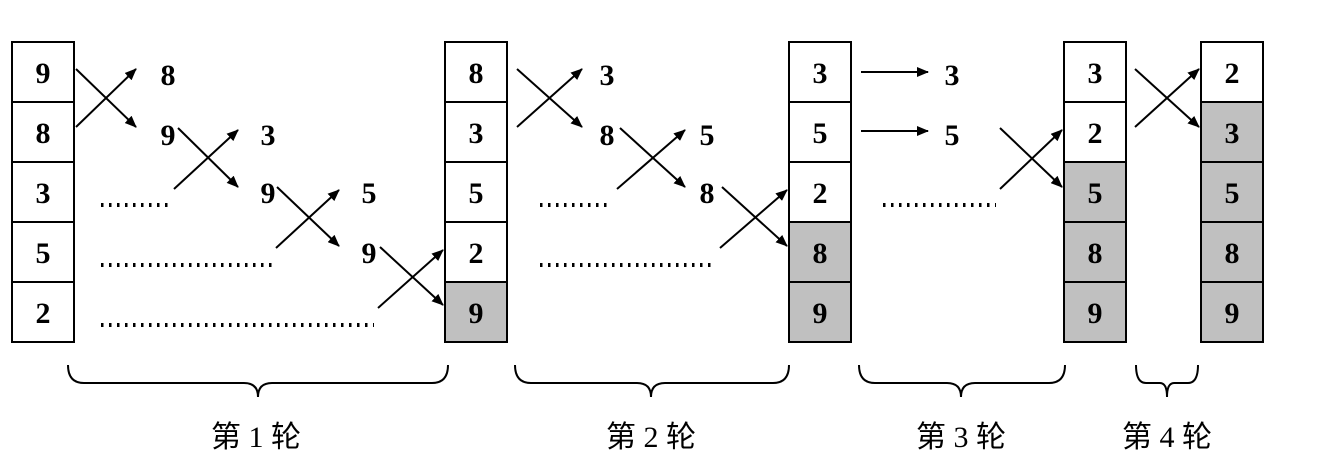 This screenshot has width=1322, height=473. Describe the element at coordinates (369, 253) in the screenshot. I see `r1-num-9c: 9` at that location.